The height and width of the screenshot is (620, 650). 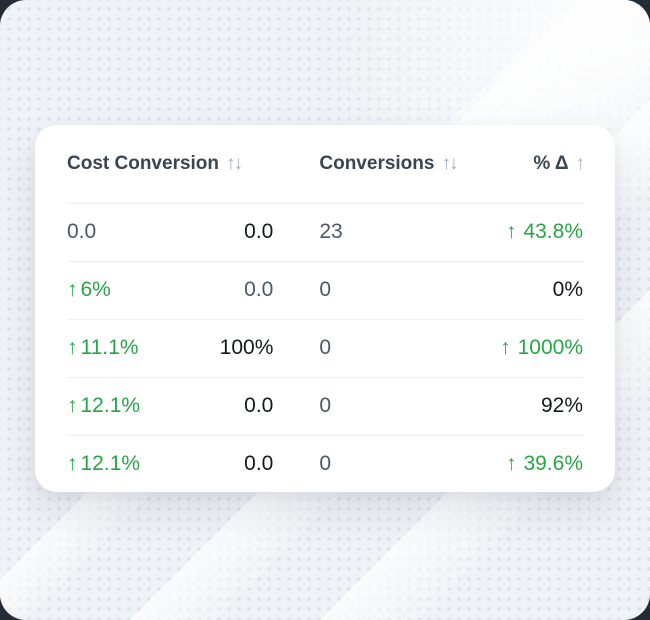 What do you see at coordinates (377, 163) in the screenshot?
I see `column-header-label: Conversions` at bounding box center [377, 163].